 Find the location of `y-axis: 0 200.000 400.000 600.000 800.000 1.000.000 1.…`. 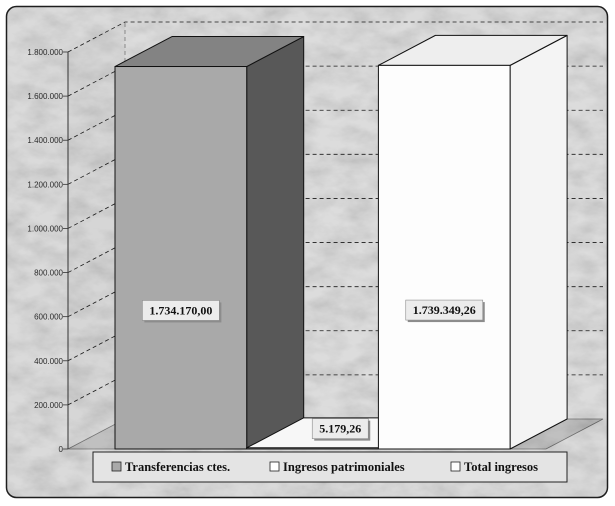

y-axis: 0 200.000 400.000 600.000 800.000 1.000.000 1.… is located at coordinates (48, 251).